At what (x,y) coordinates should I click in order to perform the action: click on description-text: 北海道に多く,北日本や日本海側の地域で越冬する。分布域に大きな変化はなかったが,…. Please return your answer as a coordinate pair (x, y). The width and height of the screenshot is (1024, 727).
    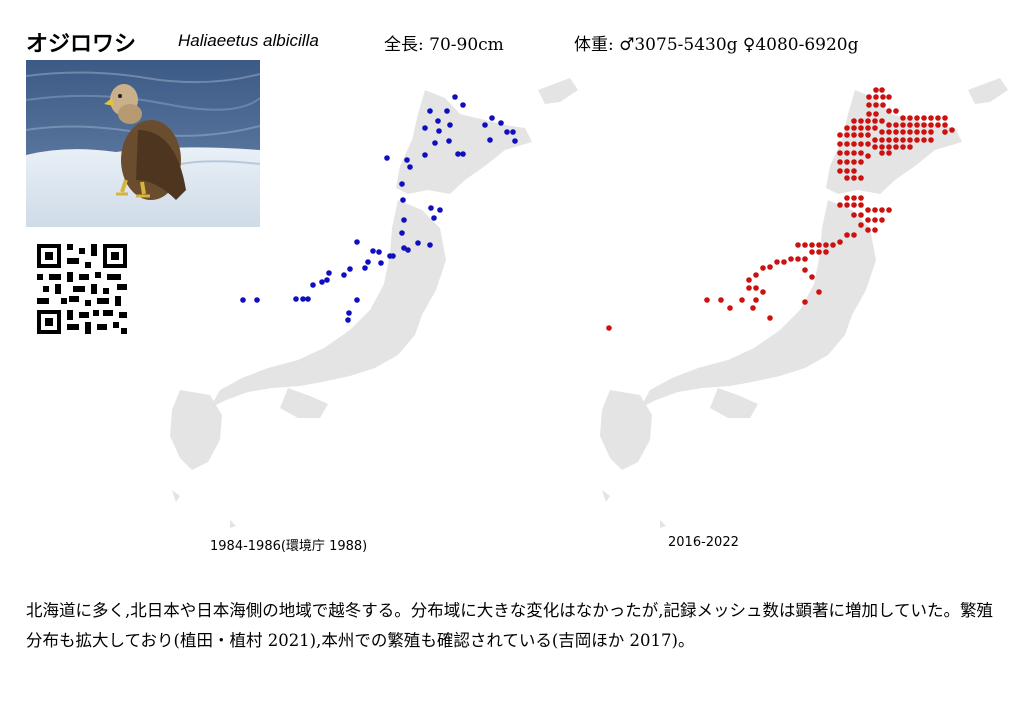
    Looking at the image, I should click on (509, 625).